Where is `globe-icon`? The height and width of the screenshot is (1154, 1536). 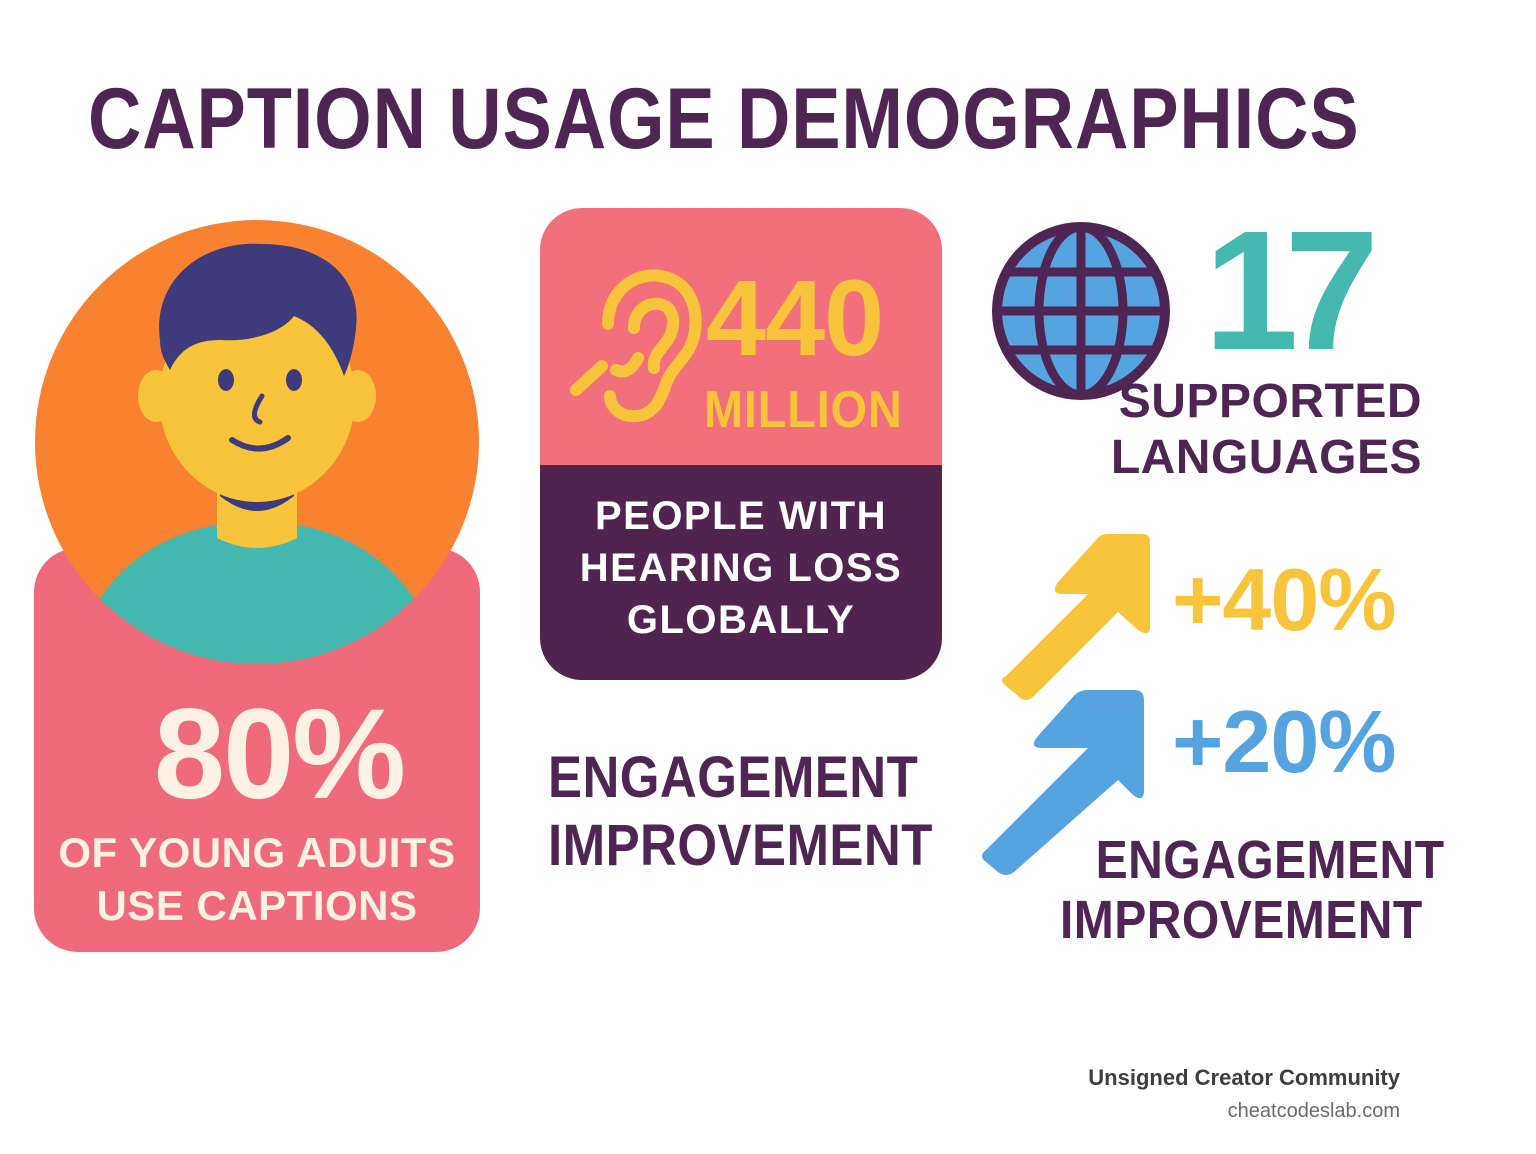
globe-icon is located at coordinates (1081, 311).